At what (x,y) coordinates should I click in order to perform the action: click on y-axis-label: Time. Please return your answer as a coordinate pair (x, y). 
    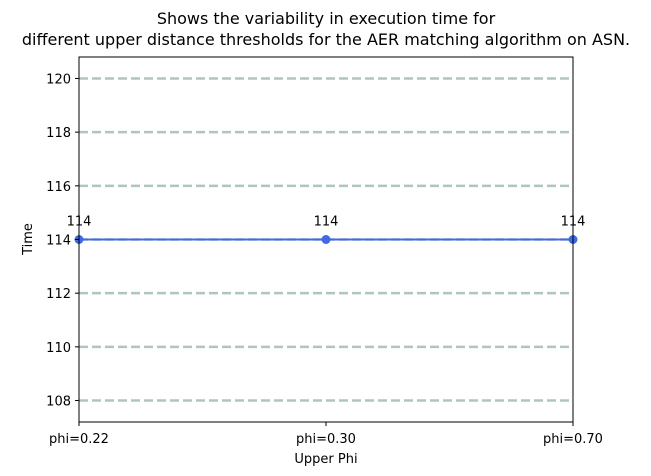
    Looking at the image, I should click on (28, 239).